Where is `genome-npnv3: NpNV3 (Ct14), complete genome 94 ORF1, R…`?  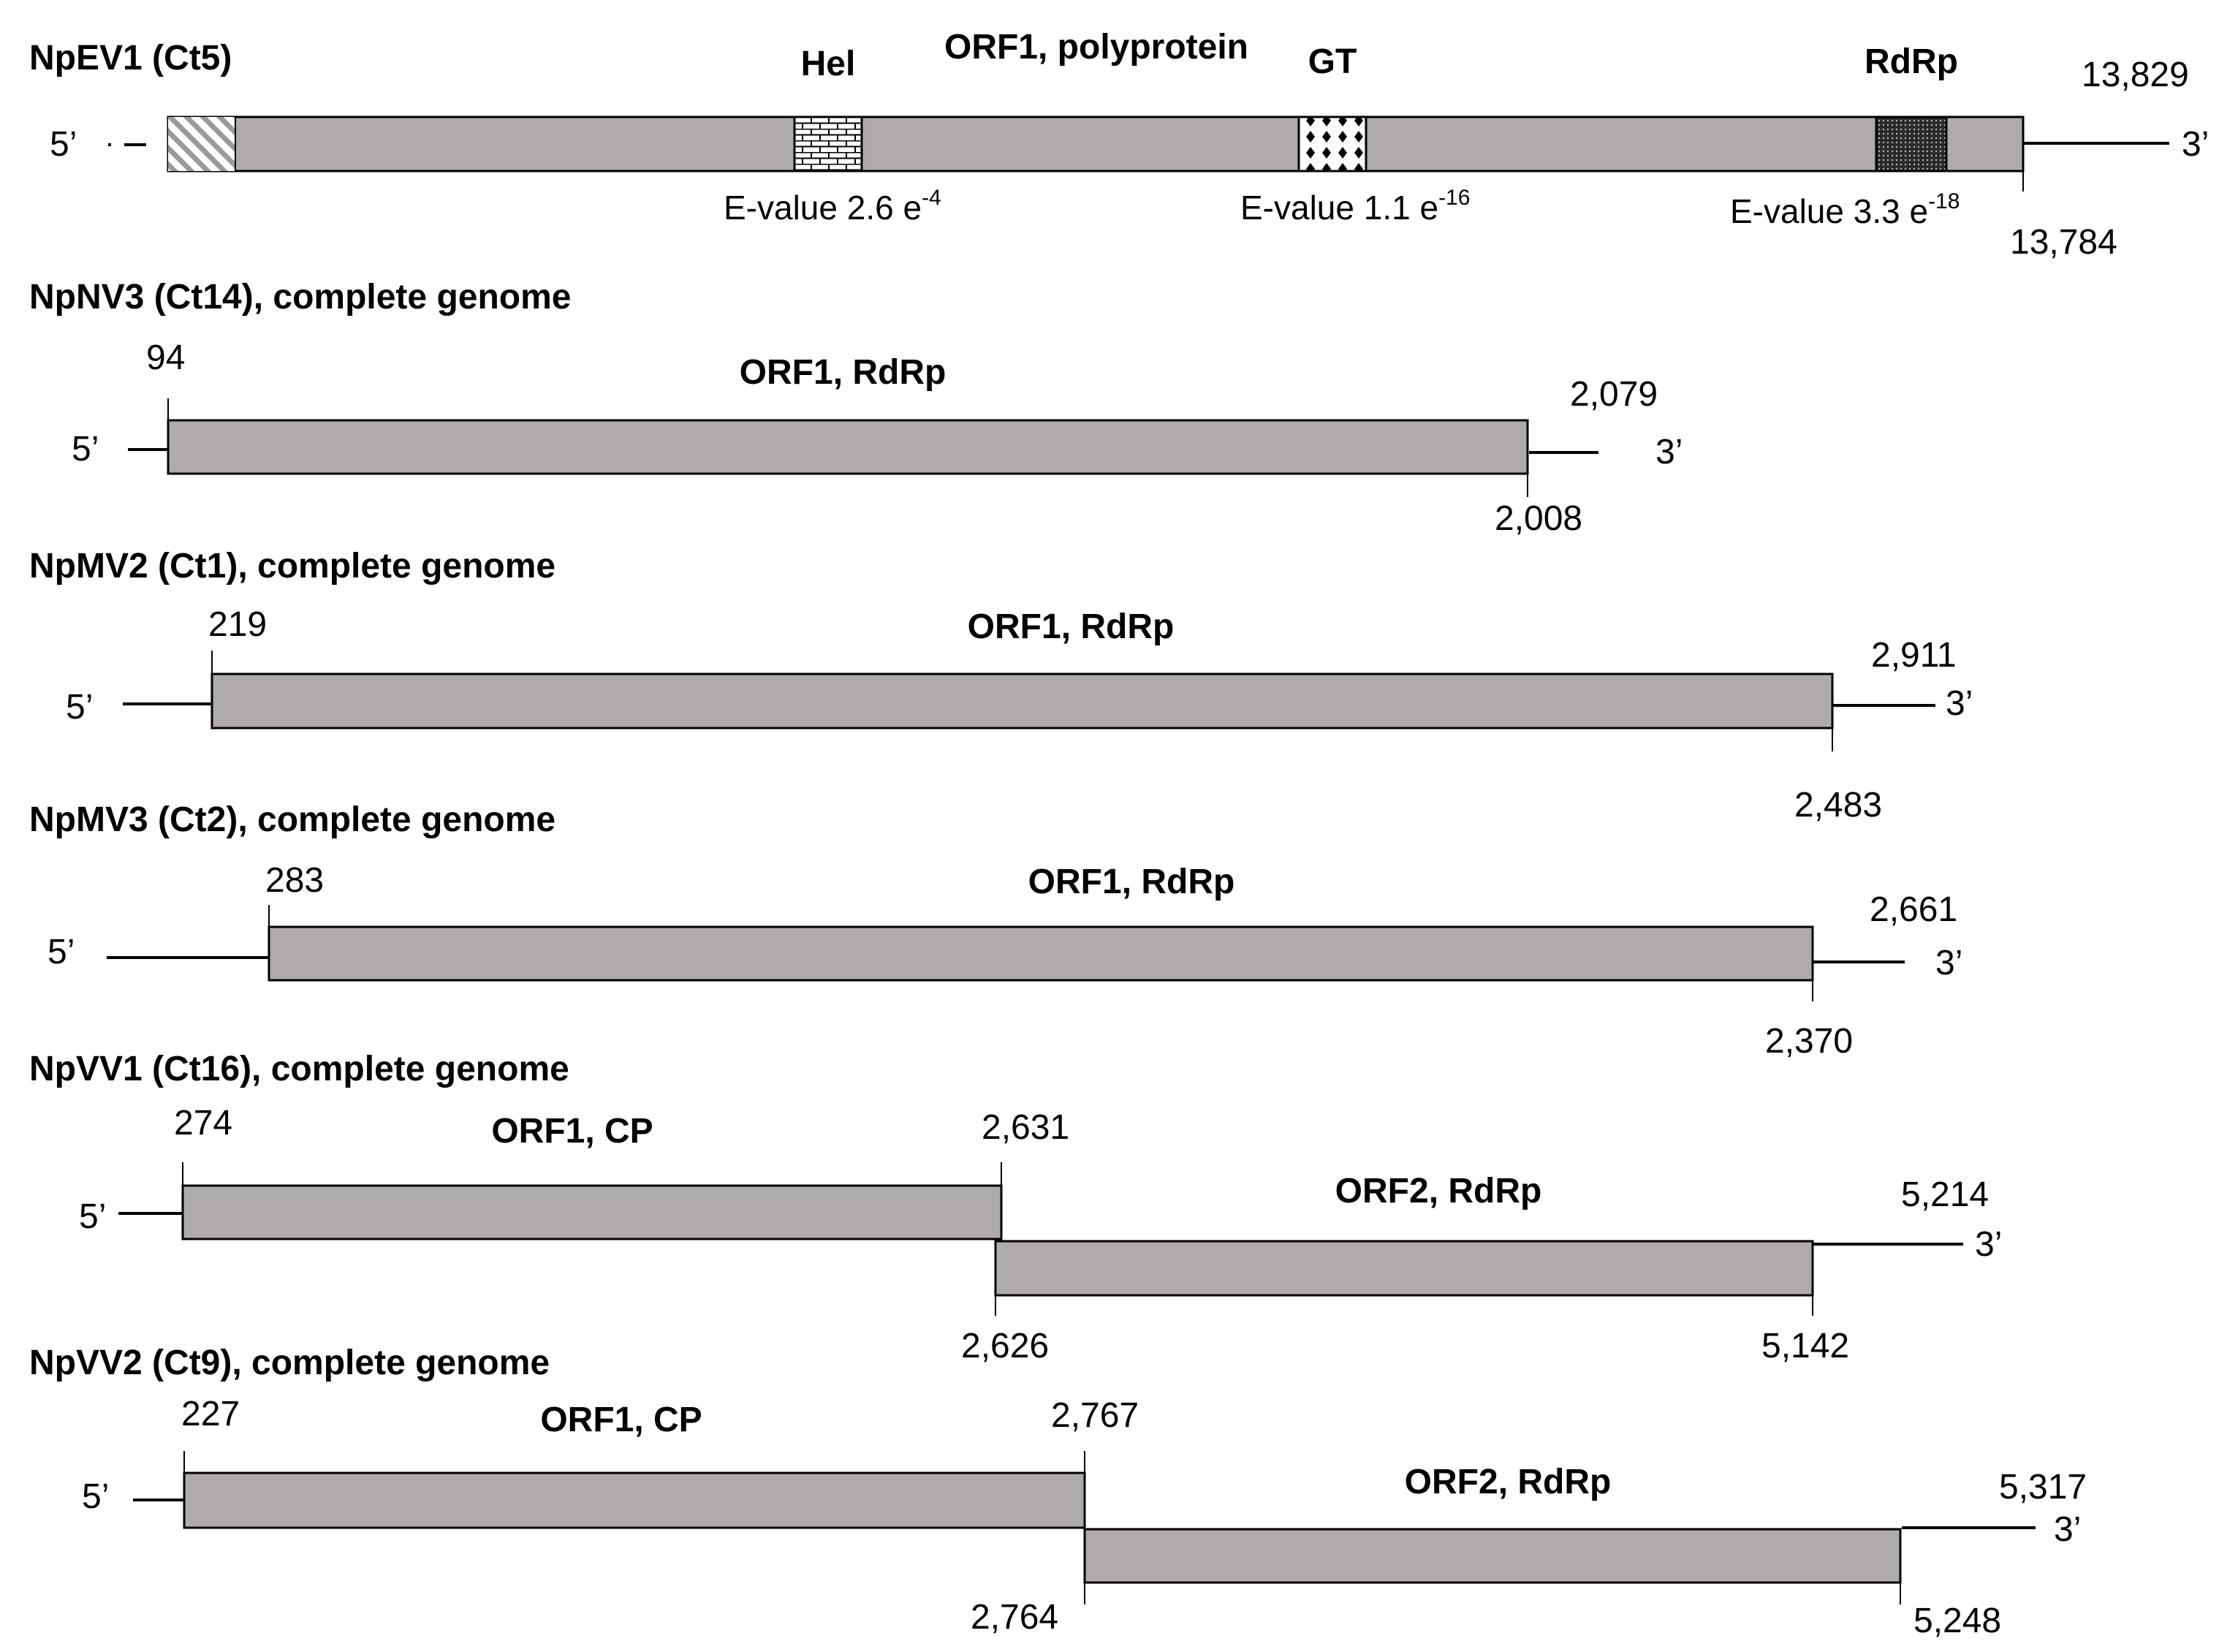 genome-npnv3: NpNV3 (Ct14), complete genome 94 ORF1, R… is located at coordinates (856, 408).